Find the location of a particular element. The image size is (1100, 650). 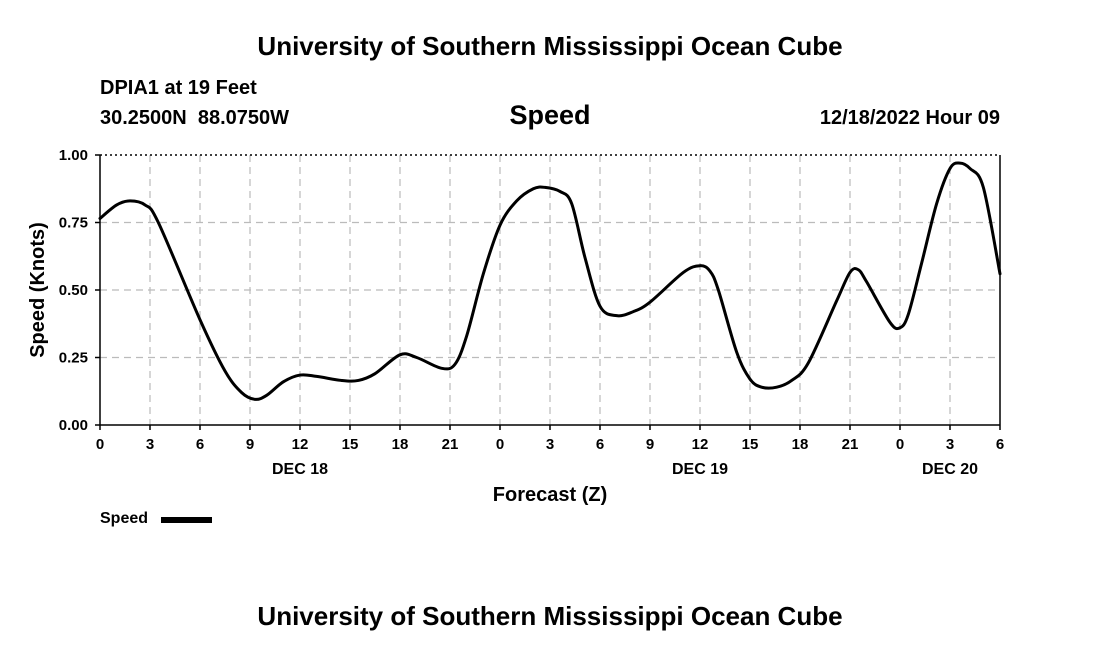

station-label: DPIA1 at 19 Feet is located at coordinates (178, 88).